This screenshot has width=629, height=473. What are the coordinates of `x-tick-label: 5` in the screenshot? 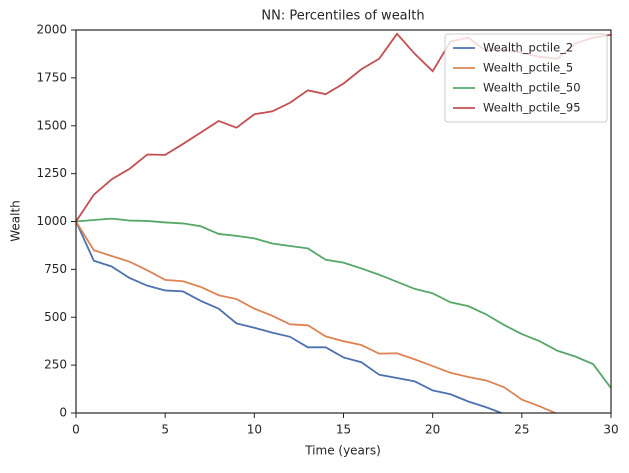 It's located at (165, 430).